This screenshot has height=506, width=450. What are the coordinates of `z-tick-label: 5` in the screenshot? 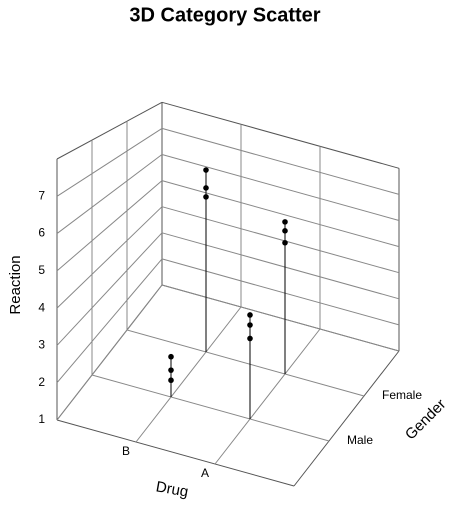 It's located at (41, 270).